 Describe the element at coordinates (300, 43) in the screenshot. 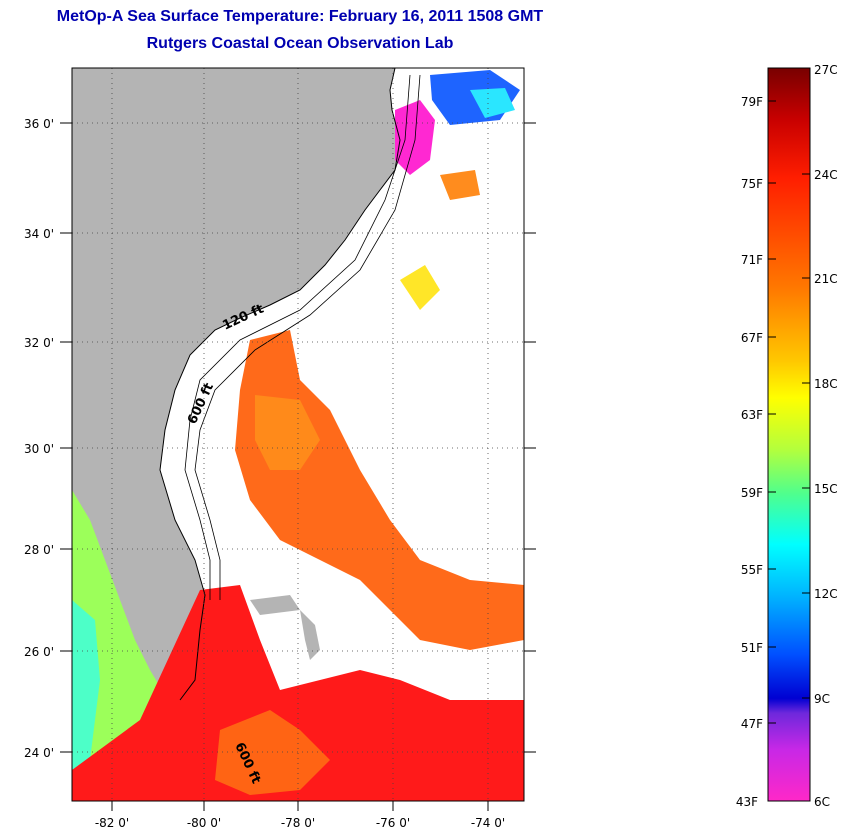

I see `map-subtitle: Rutgers Coastal Ocean Observation Lab` at that location.